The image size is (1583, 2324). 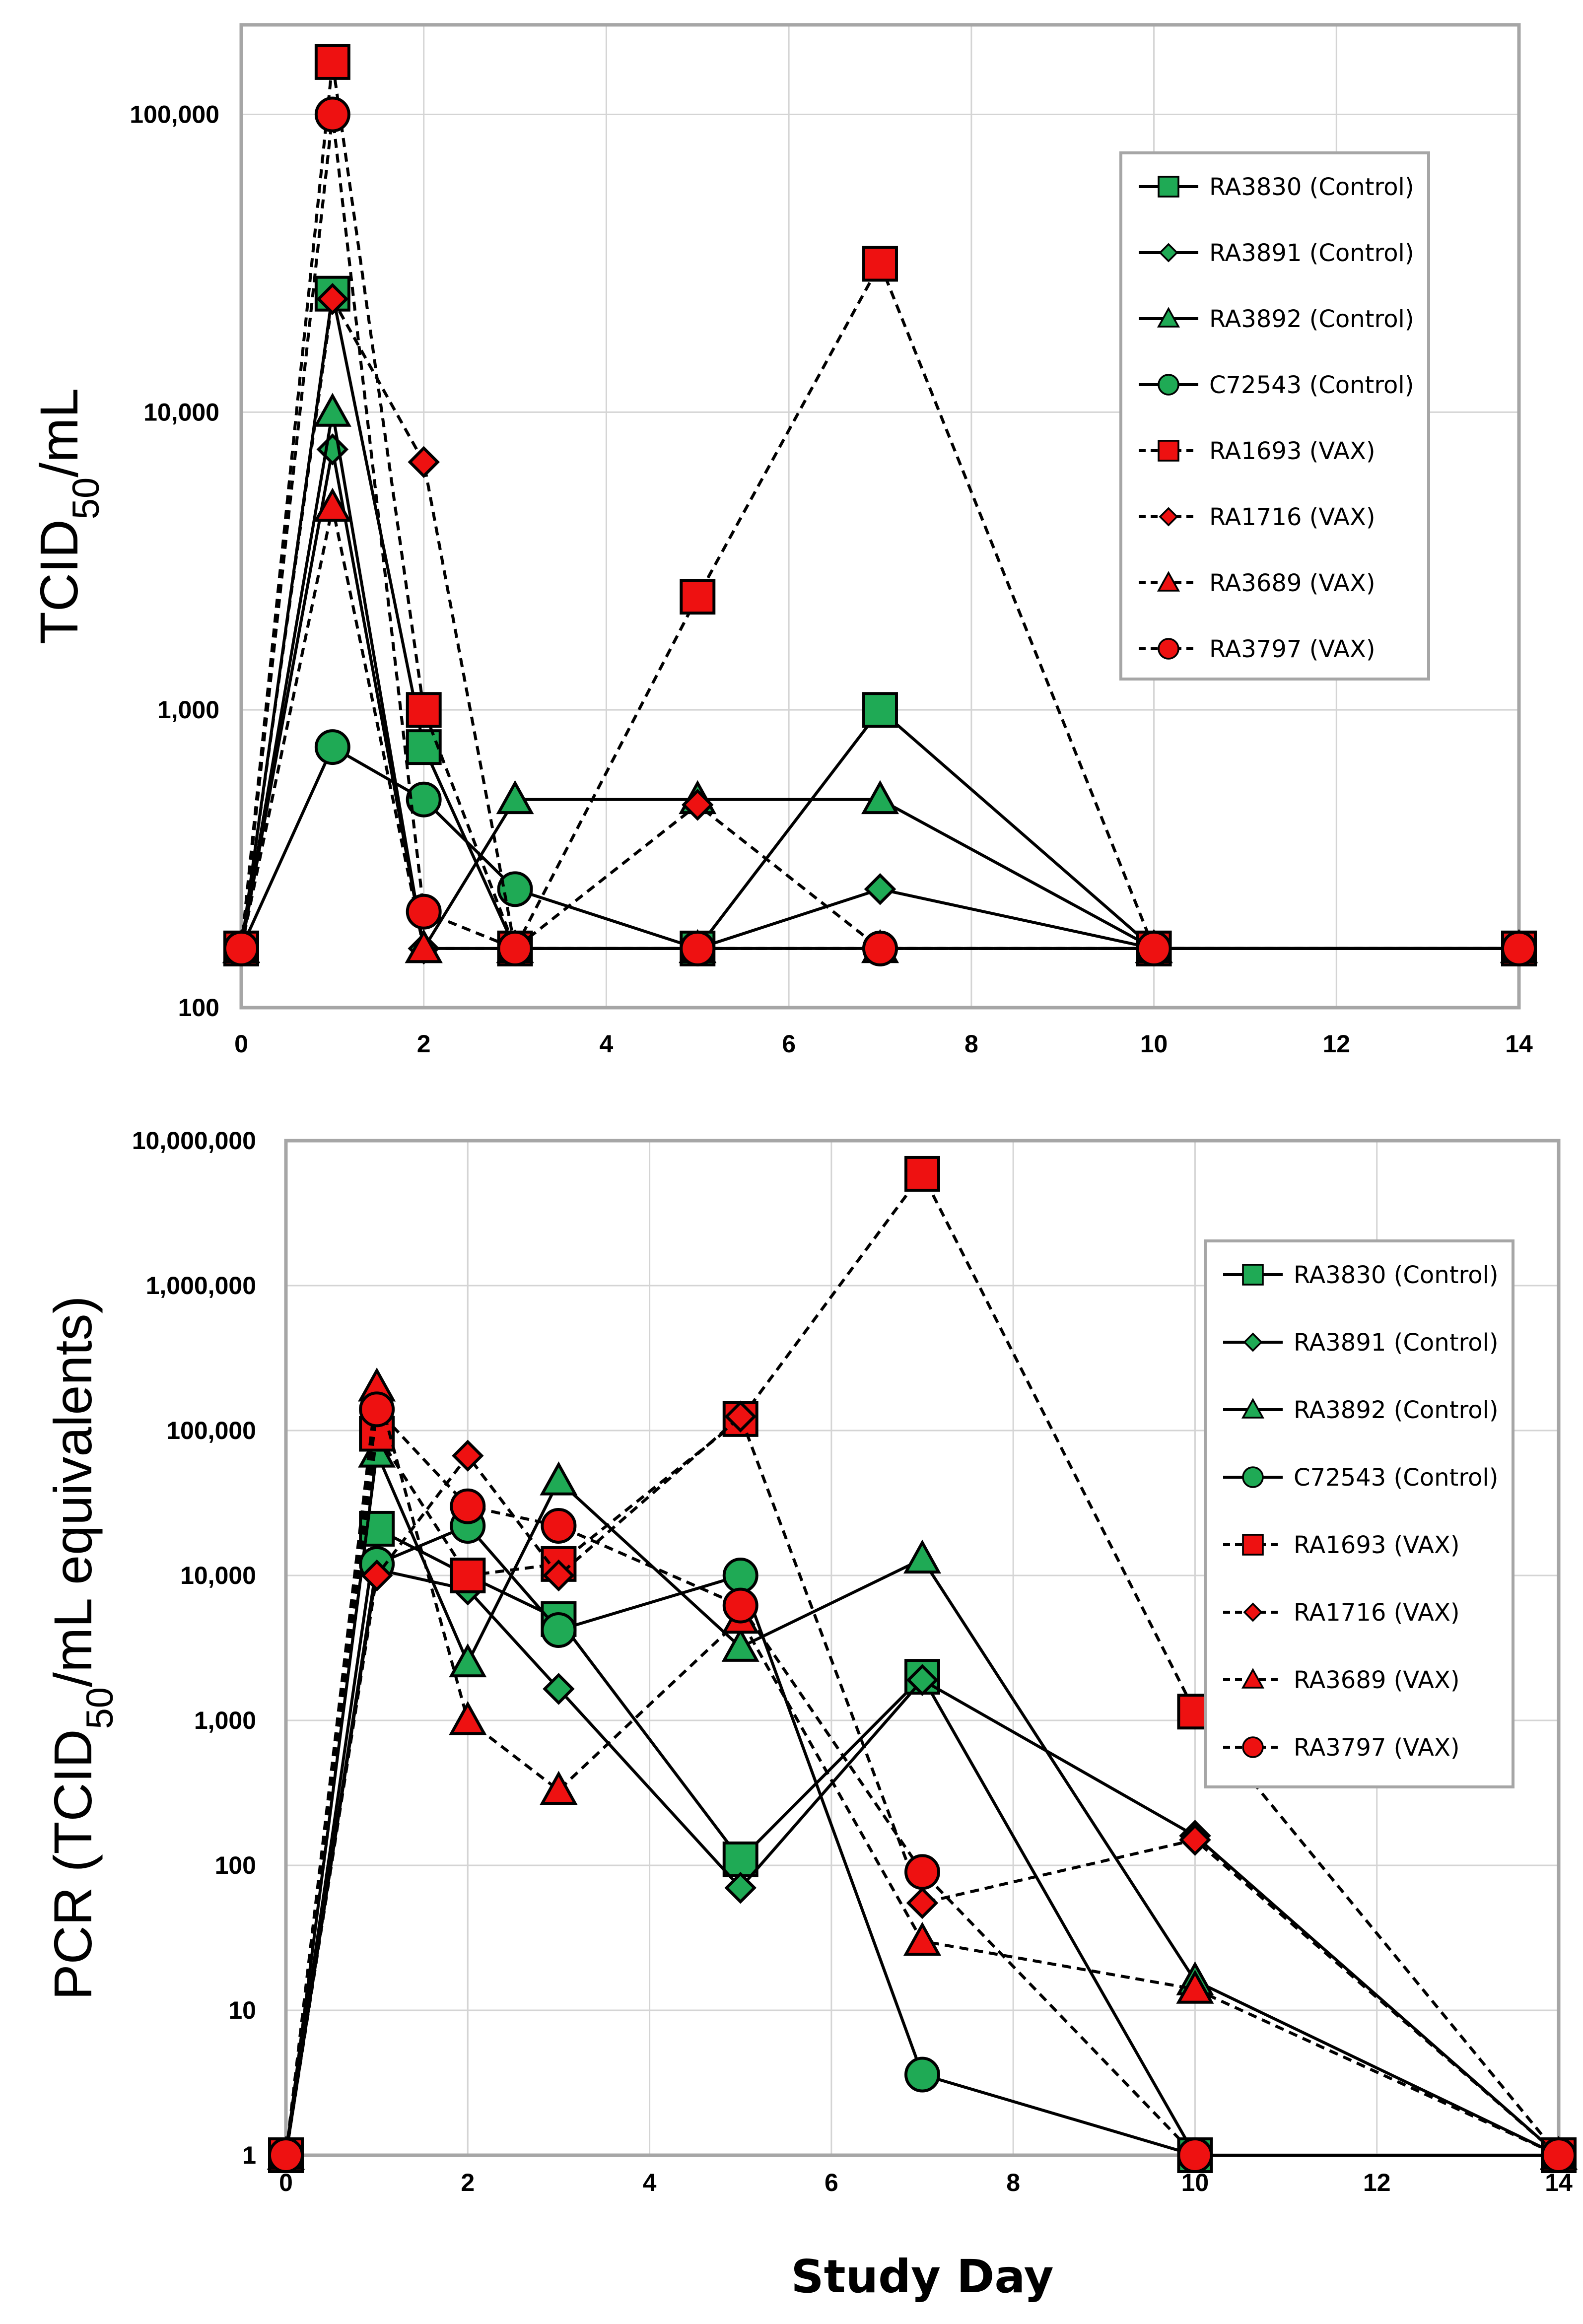 What do you see at coordinates (218, 1576) in the screenshot?
I see `y-tick-label: 10,000` at bounding box center [218, 1576].